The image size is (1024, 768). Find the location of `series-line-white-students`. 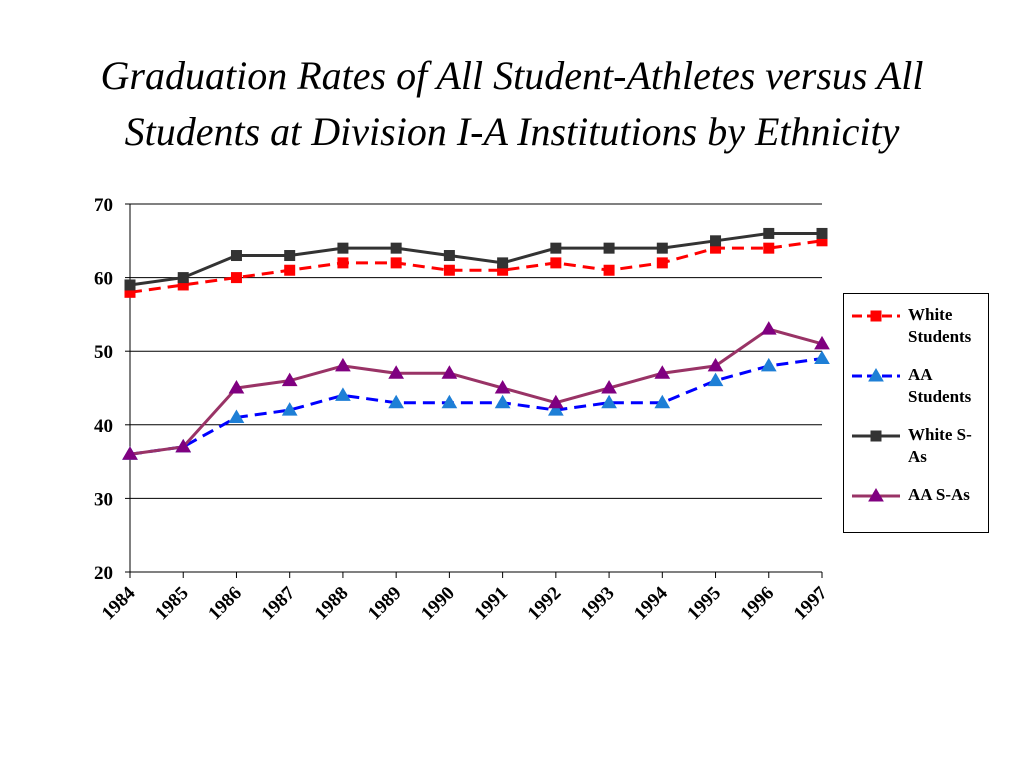

series-line-white-students is located at coordinates (476, 266).